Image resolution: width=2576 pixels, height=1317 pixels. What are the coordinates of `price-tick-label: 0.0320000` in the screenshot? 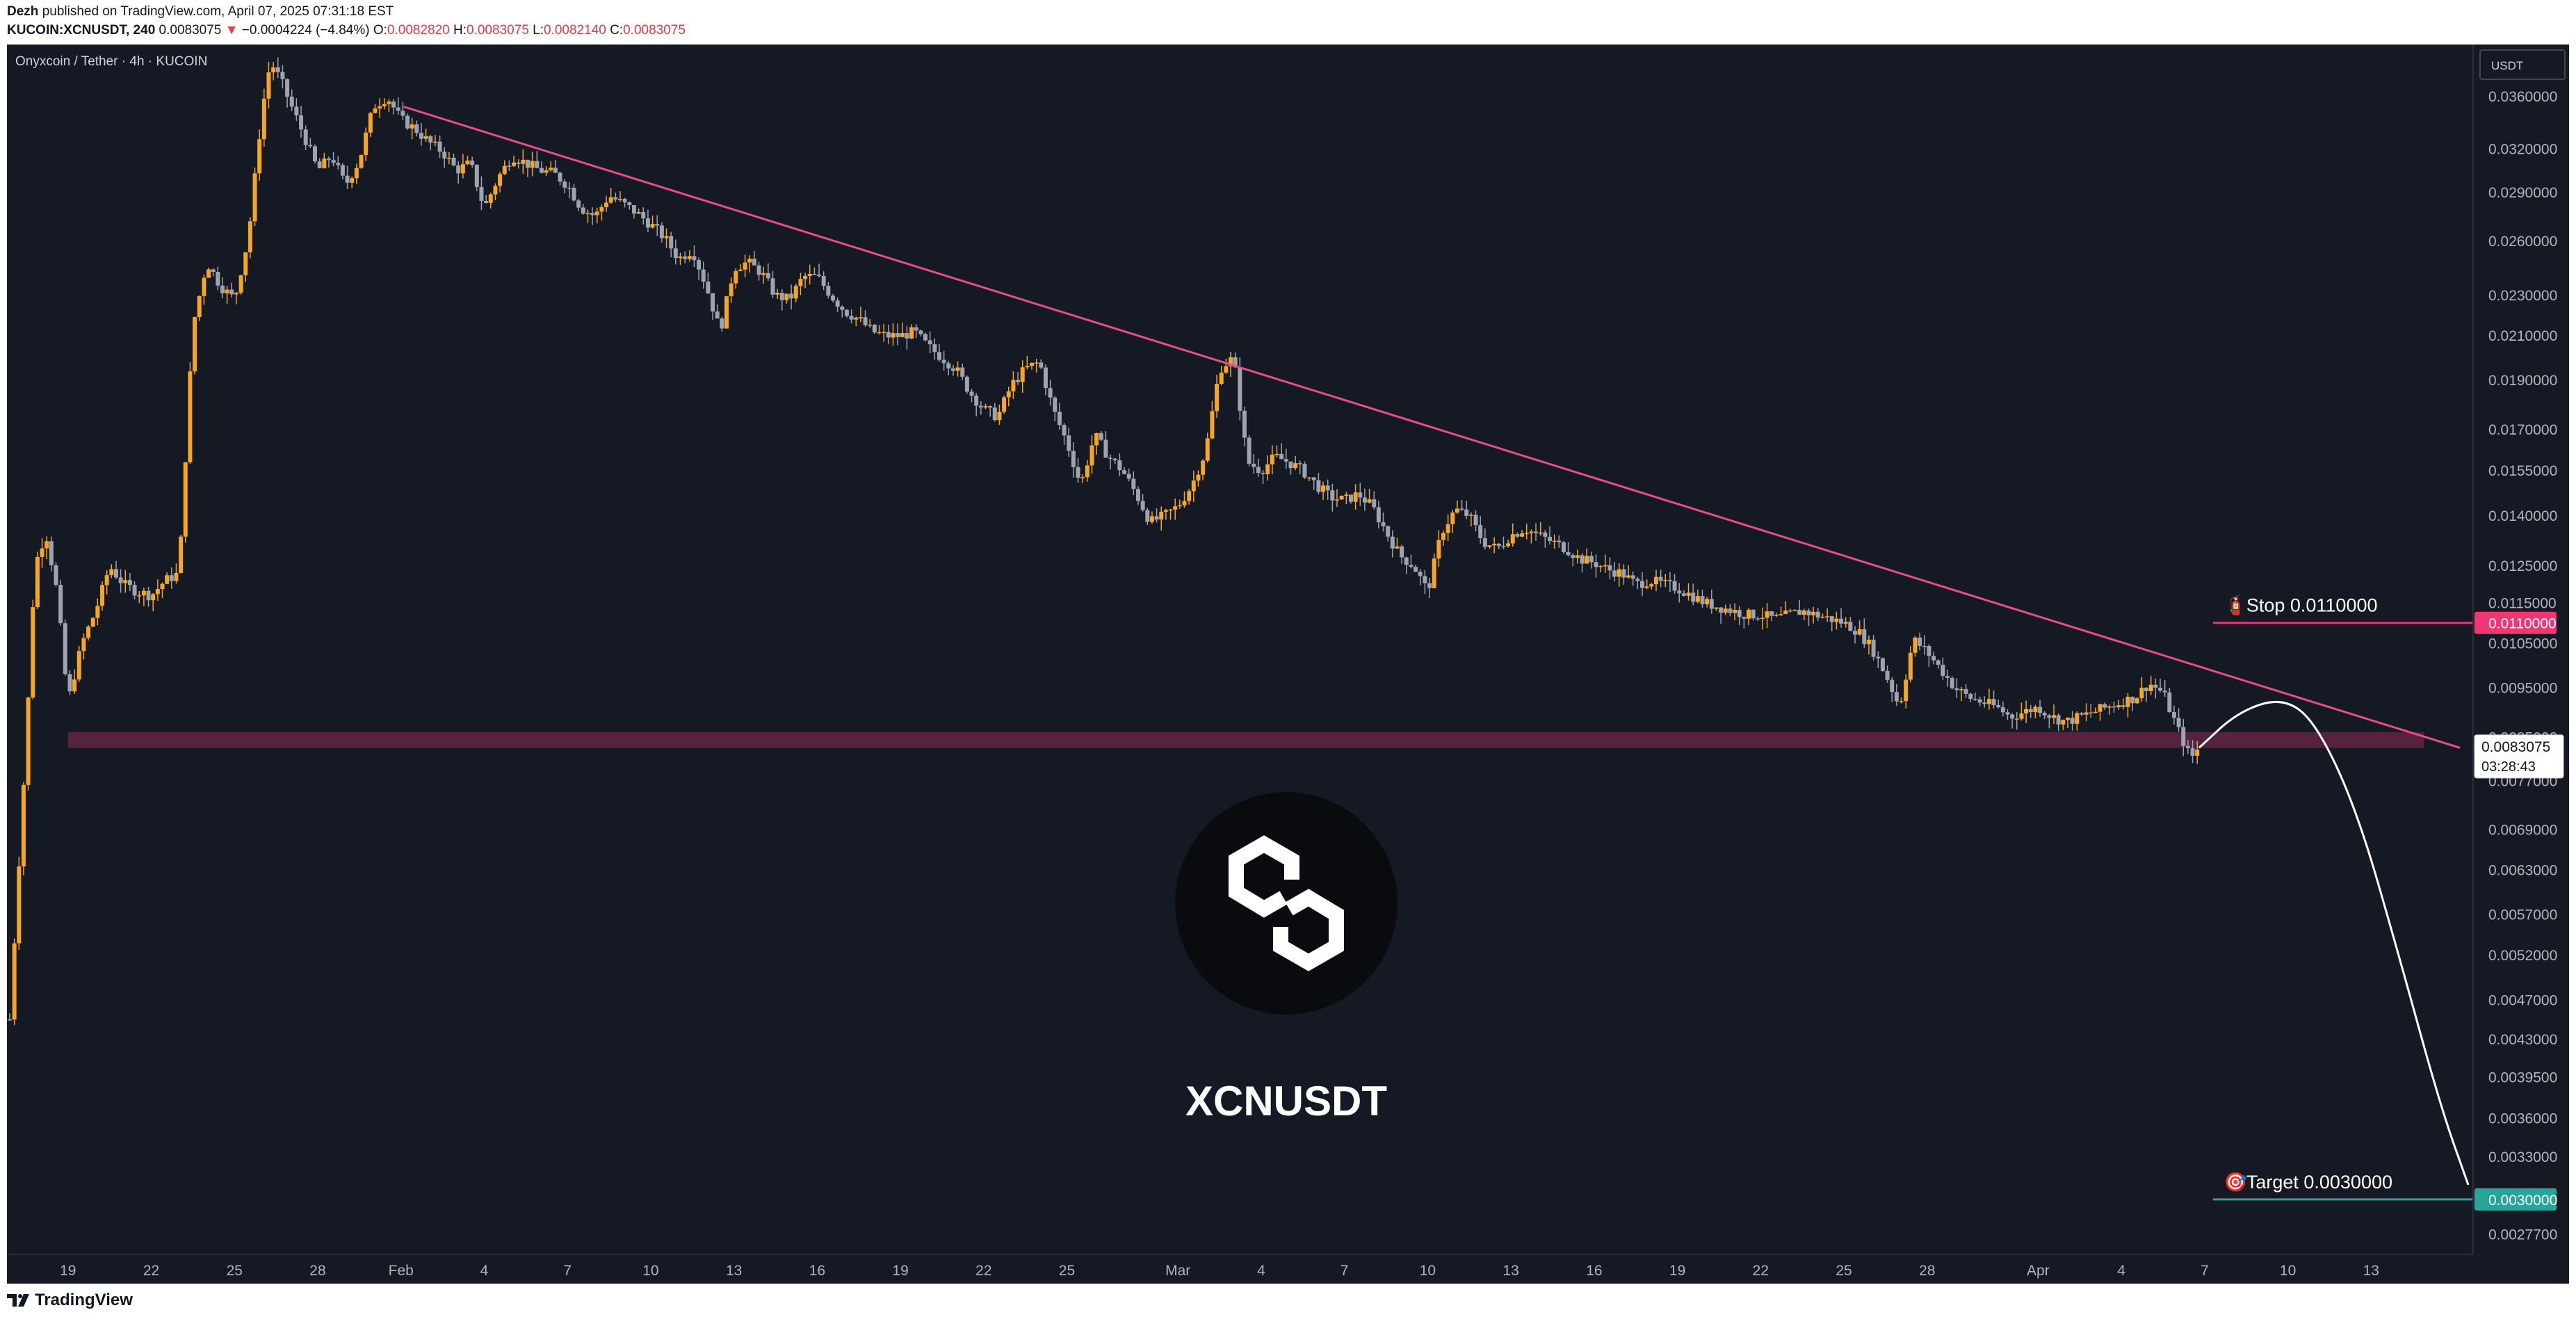 It's located at (2522, 149).